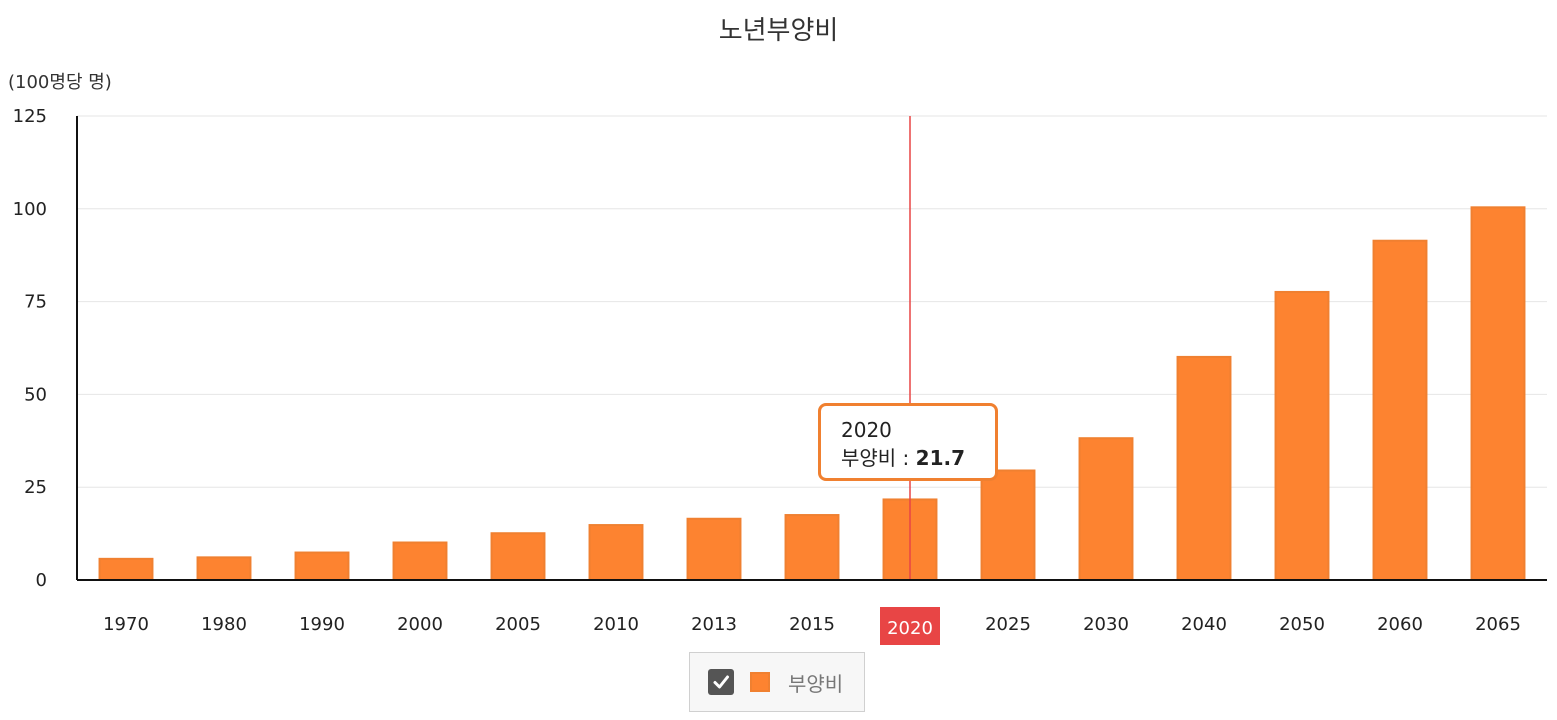  I want to click on tooltip-row: 부양비 : 21.7, so click(903, 458).